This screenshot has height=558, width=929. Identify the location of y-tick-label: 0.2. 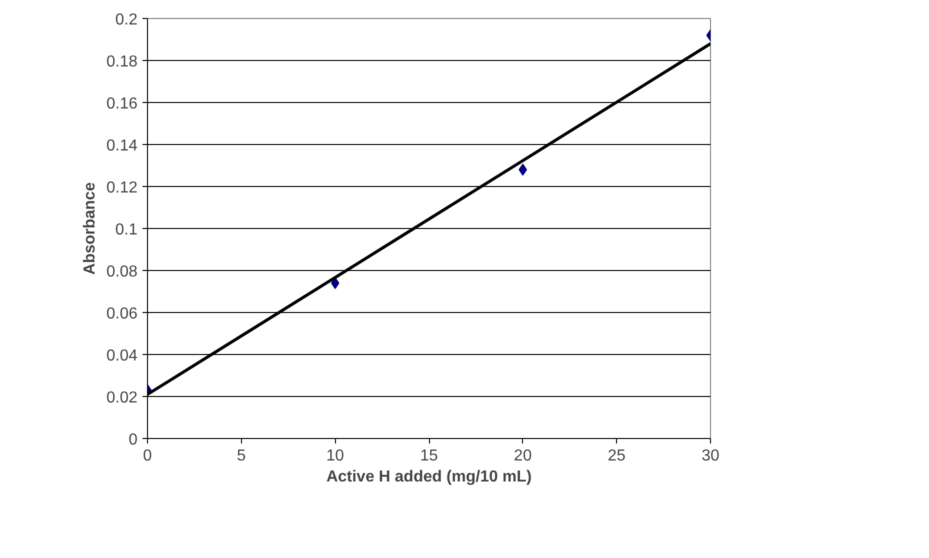
(126, 20).